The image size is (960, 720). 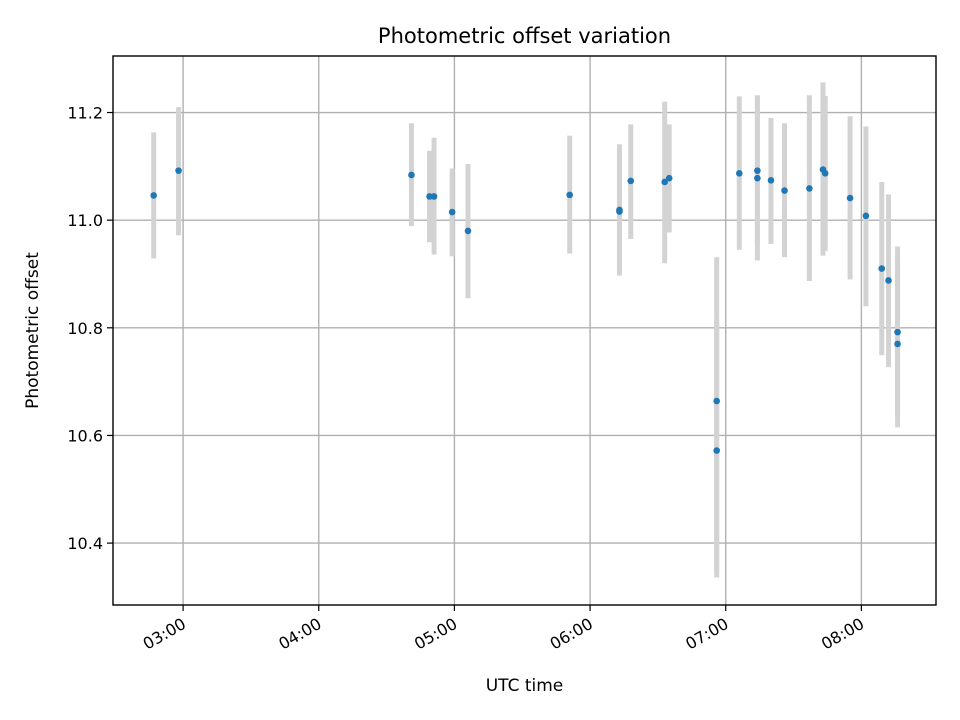 I want to click on chart-title: Photometric offset variation, so click(x=524, y=36).